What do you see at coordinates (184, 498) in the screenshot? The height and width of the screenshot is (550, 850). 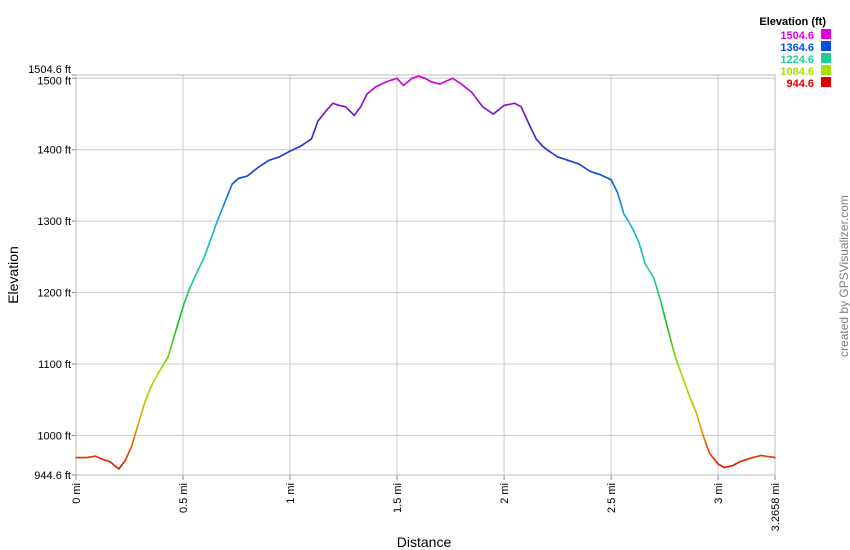 I see `x-tick-label: 0.5 mi` at bounding box center [184, 498].